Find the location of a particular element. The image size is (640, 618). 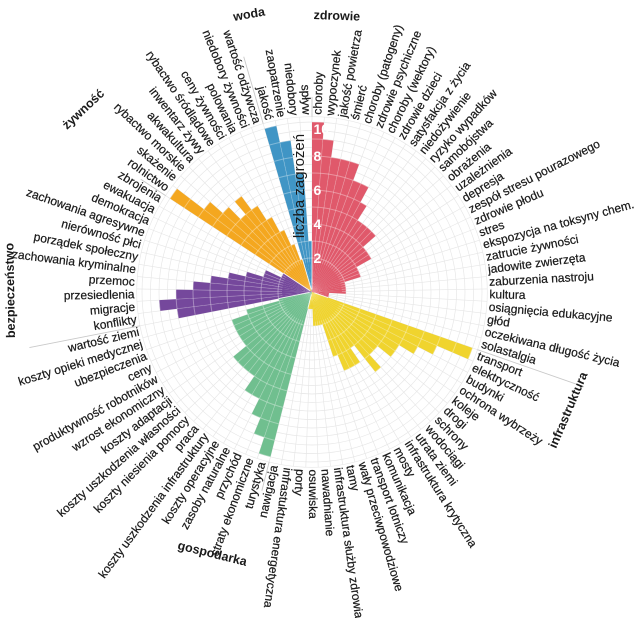

svg-text: przemoc is located at coordinates (111, 280).